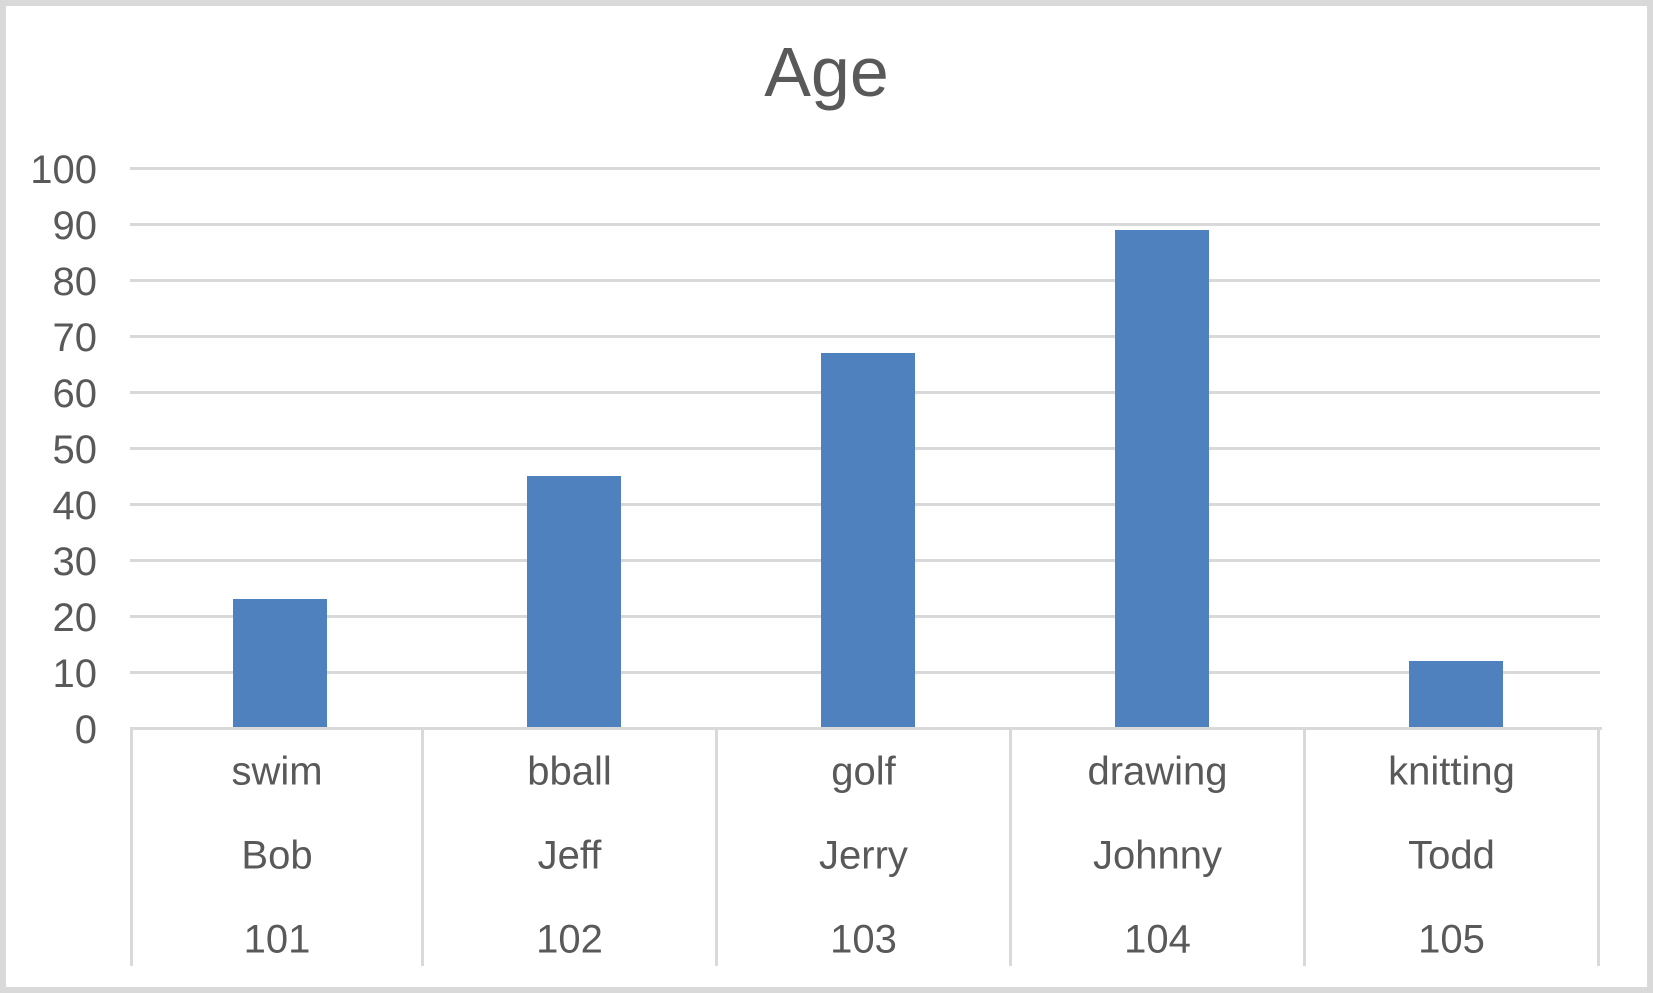 This screenshot has height=993, width=1653. Describe the element at coordinates (48, 496) in the screenshot. I see `y-axis: 0 10 20 30 40 50 60 70 80 90 100` at that location.